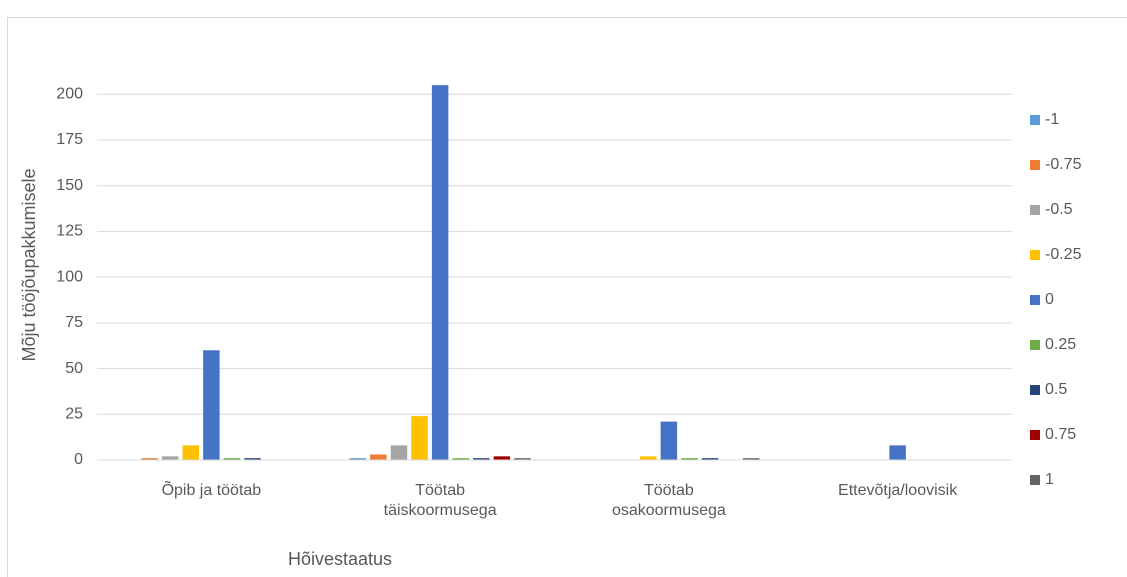  I want to click on x-tick-label: Õpib ja töötab, so click(211, 490).